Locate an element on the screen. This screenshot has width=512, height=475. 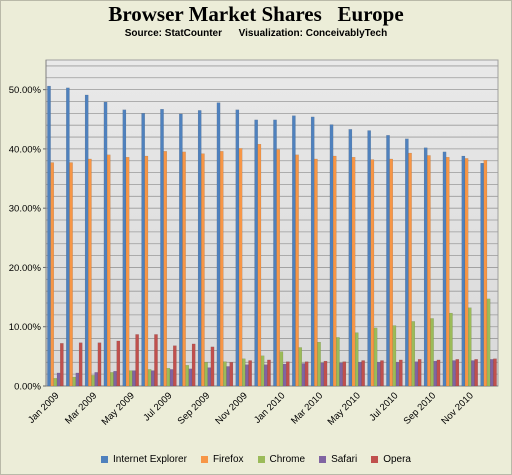
x-tick-label: Jul 2009 is located at coordinates (157, 406).